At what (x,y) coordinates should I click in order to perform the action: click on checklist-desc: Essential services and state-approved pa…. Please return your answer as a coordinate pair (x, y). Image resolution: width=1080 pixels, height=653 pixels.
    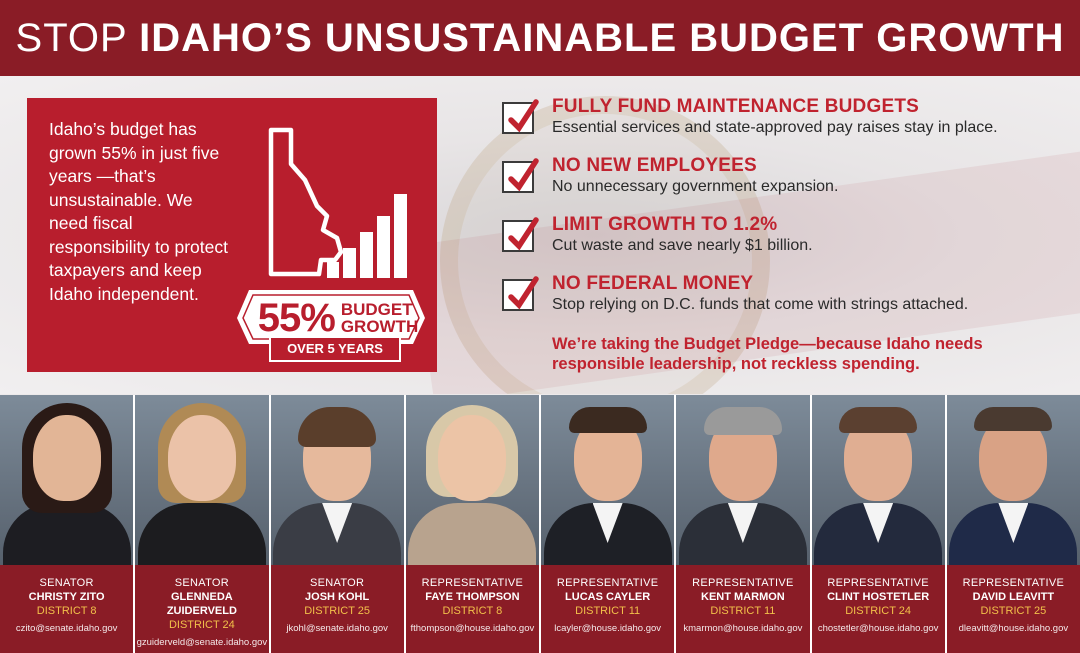
    Looking at the image, I should click on (775, 127).